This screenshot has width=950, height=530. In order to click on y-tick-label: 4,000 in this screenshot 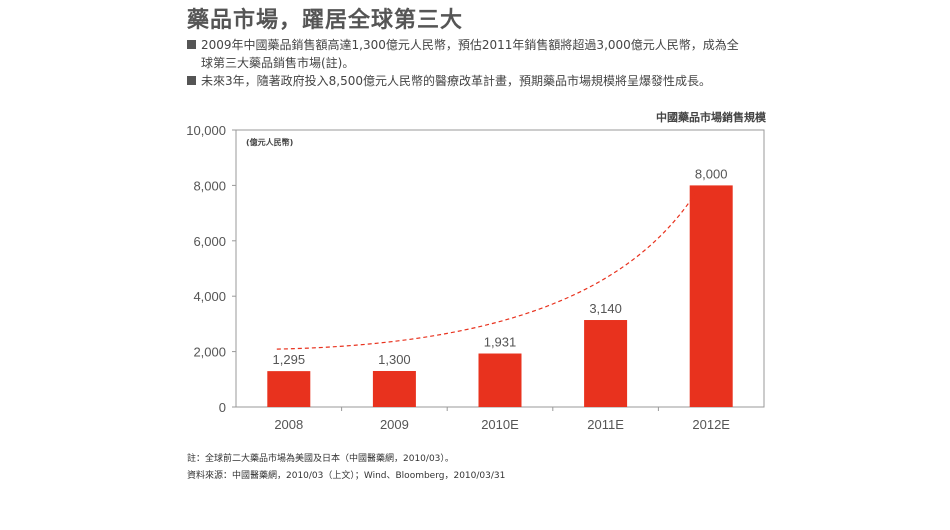, I will do `click(209, 296)`.